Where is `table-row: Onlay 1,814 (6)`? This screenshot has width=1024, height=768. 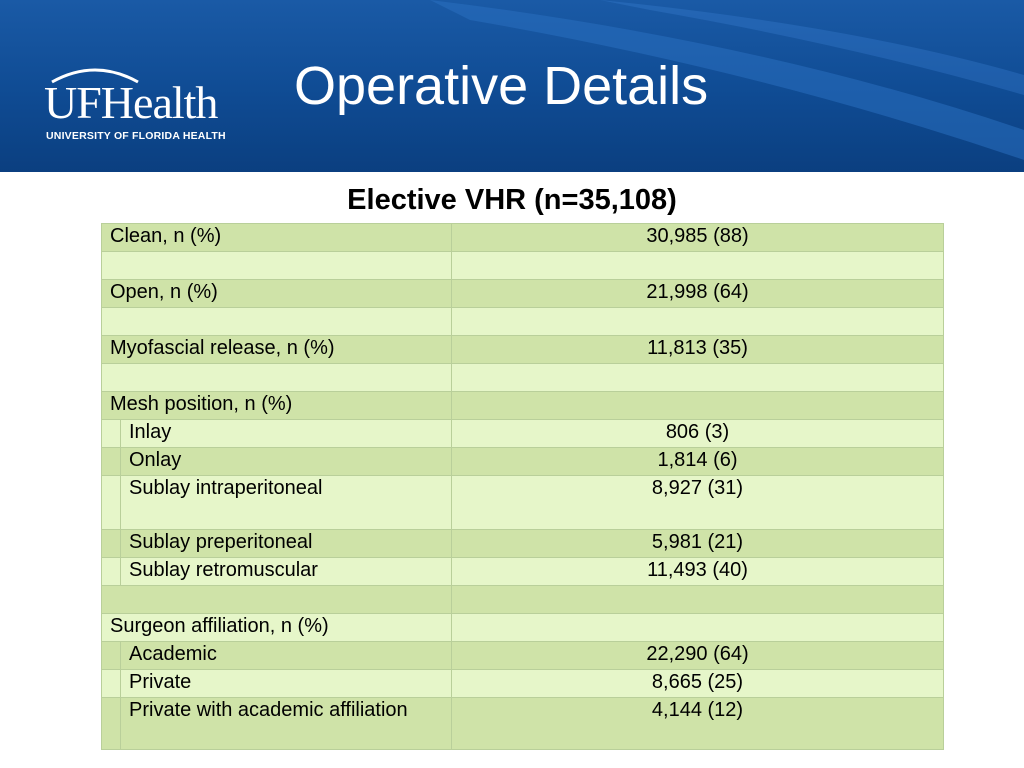 table-row: Onlay 1,814 (6) is located at coordinates (522, 461).